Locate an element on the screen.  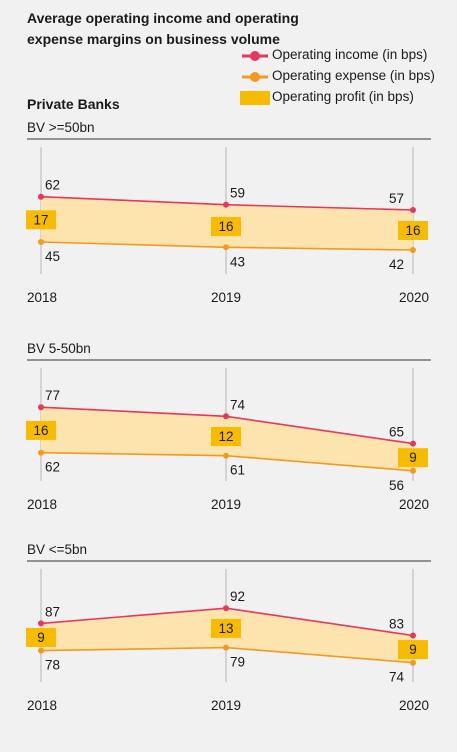
operating-profit-label: 17 is located at coordinates (40, 219).